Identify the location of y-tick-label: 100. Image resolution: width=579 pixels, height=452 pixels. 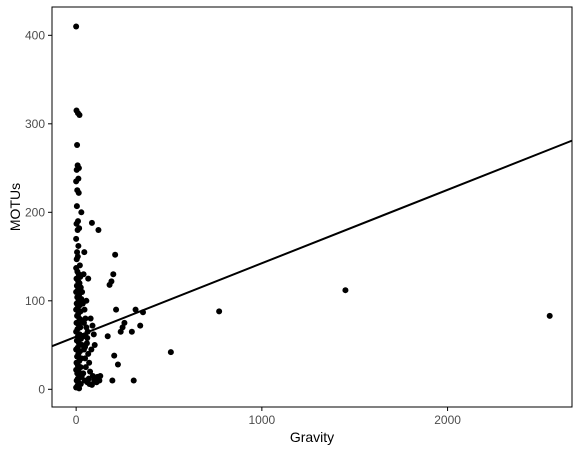
(35, 301).